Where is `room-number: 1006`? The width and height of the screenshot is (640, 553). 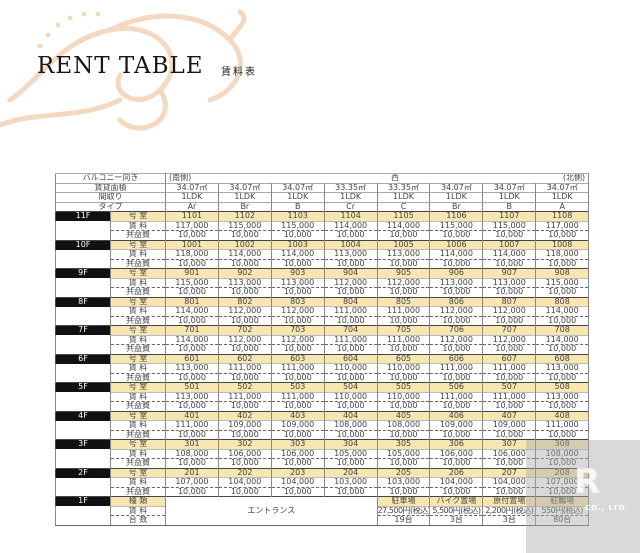
room-number: 1006 is located at coordinates (456, 244).